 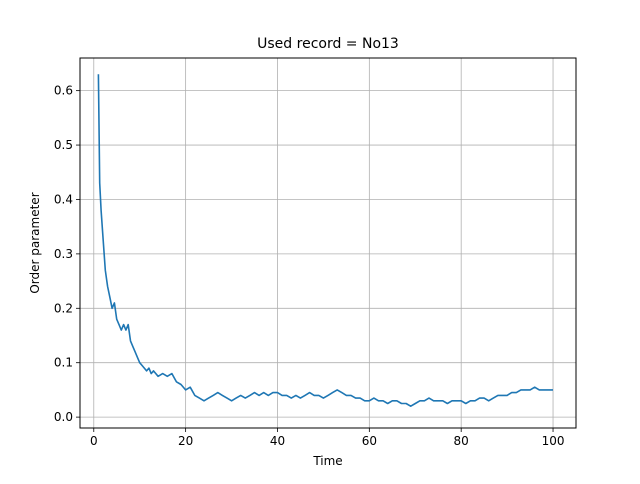 What do you see at coordinates (461, 441) in the screenshot?
I see `x-tick-label: 80` at bounding box center [461, 441].